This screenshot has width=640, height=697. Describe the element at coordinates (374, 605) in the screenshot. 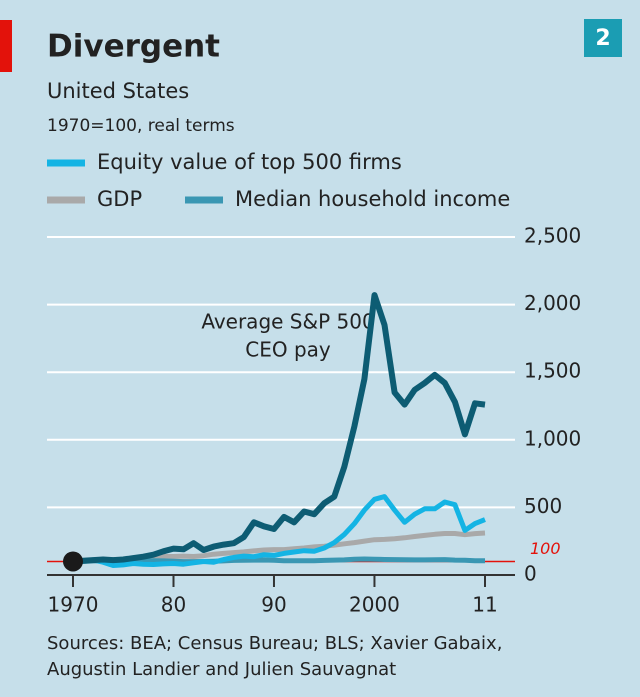

I see `x-tick-label: 2000` at that location.